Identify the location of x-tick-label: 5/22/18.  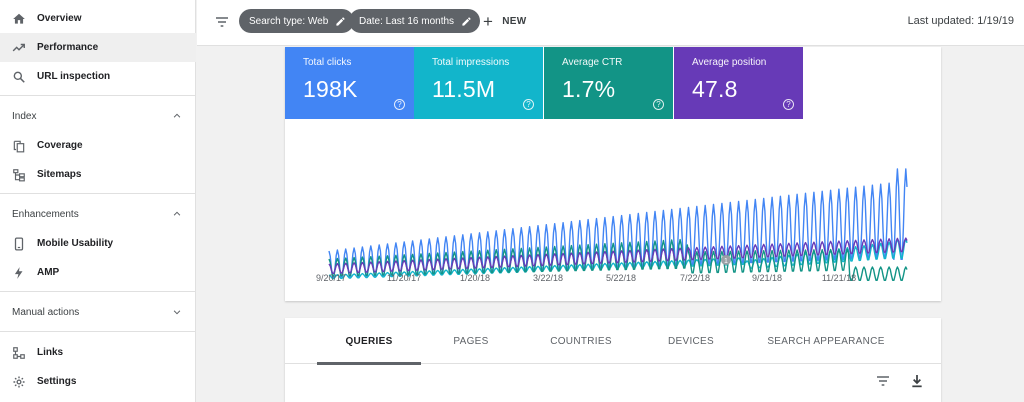
(621, 278).